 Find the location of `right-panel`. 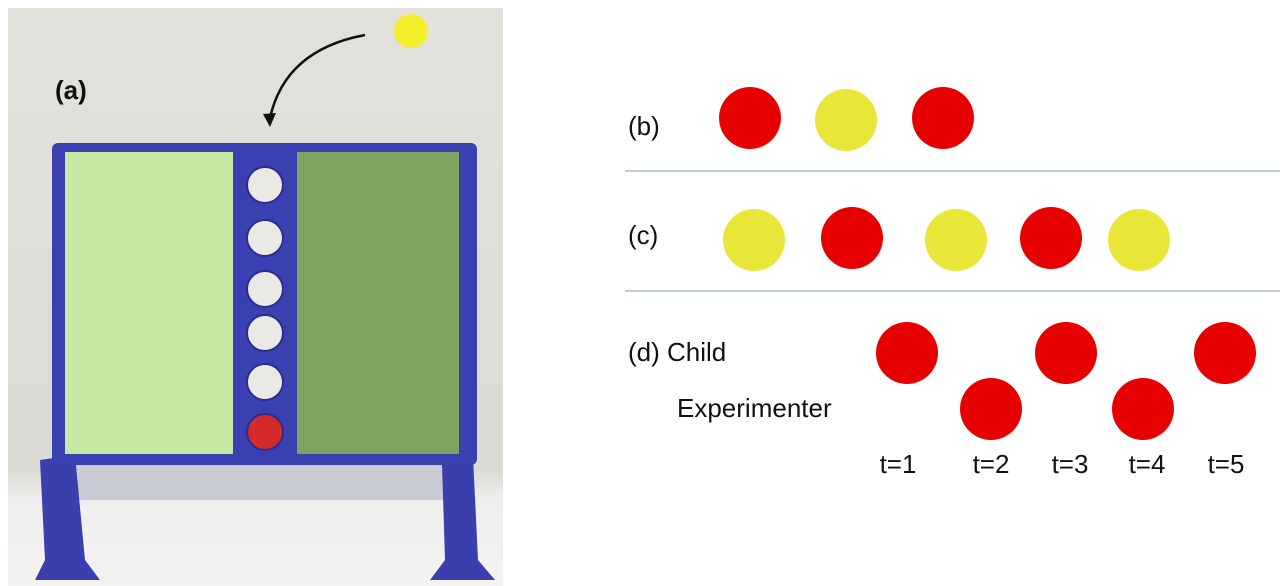

right-panel is located at coordinates (378, 303).